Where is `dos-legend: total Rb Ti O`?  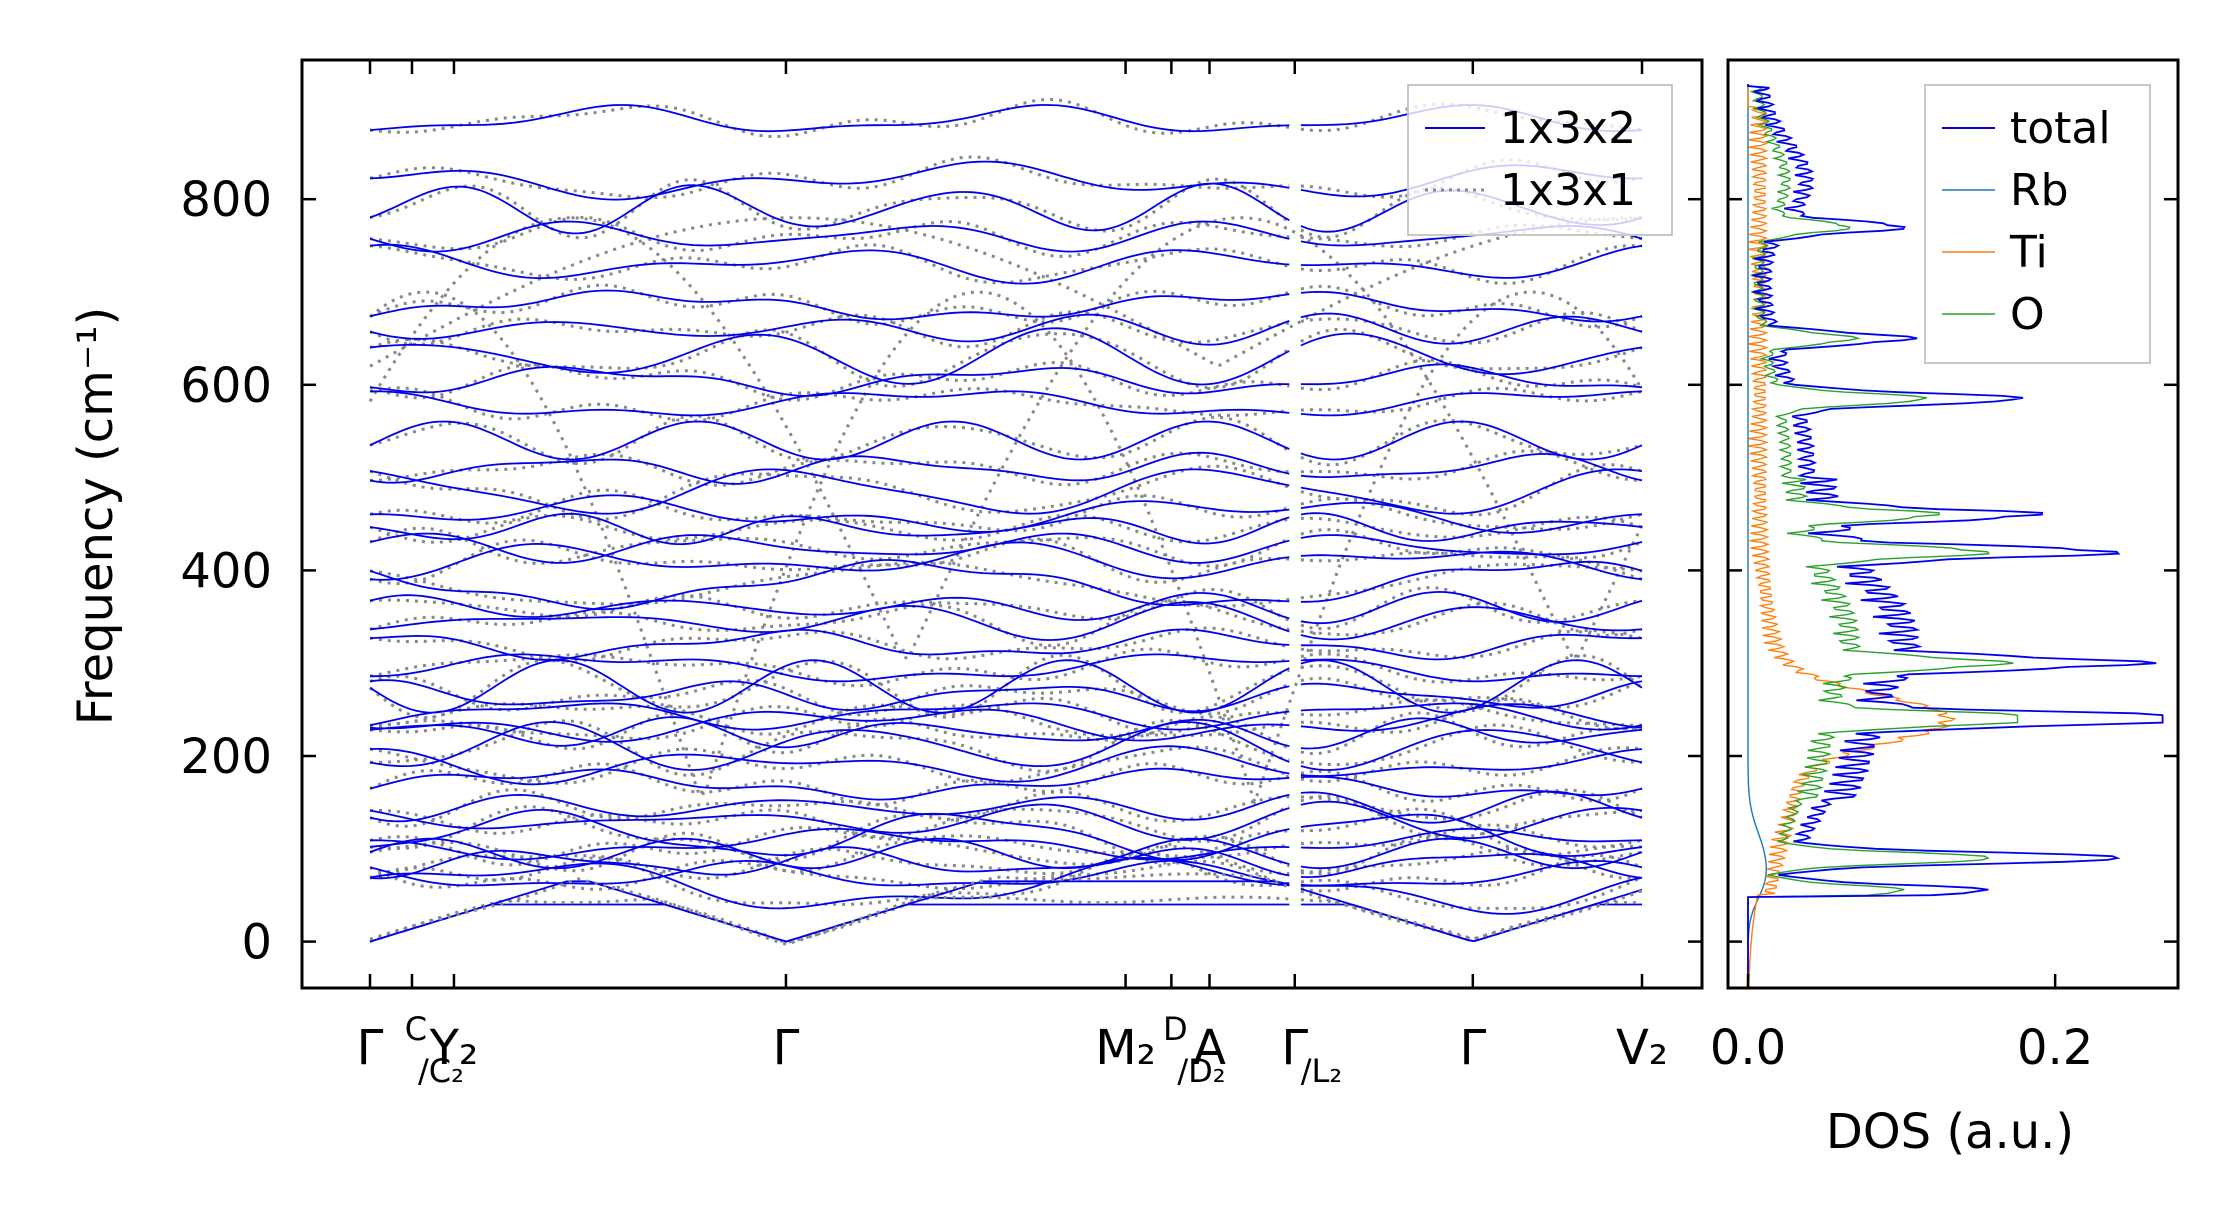
dos-legend: total Rb Ti O is located at coordinates (2037, 224).